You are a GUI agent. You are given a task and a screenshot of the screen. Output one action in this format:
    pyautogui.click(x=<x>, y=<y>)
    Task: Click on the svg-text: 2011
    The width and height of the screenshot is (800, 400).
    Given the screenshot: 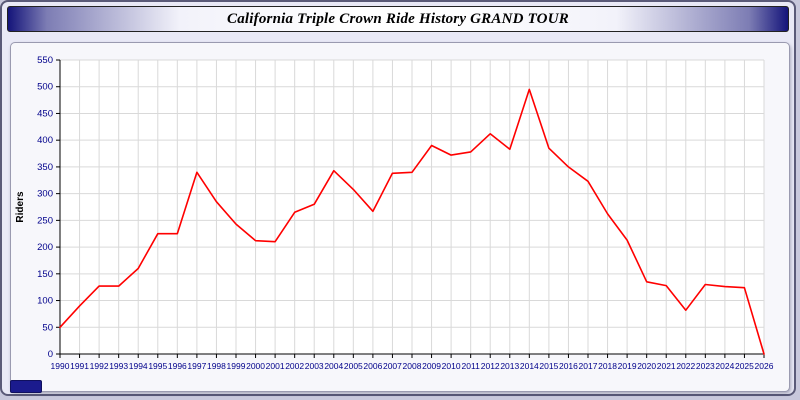 What is the action you would take?
    pyautogui.click(x=471, y=366)
    